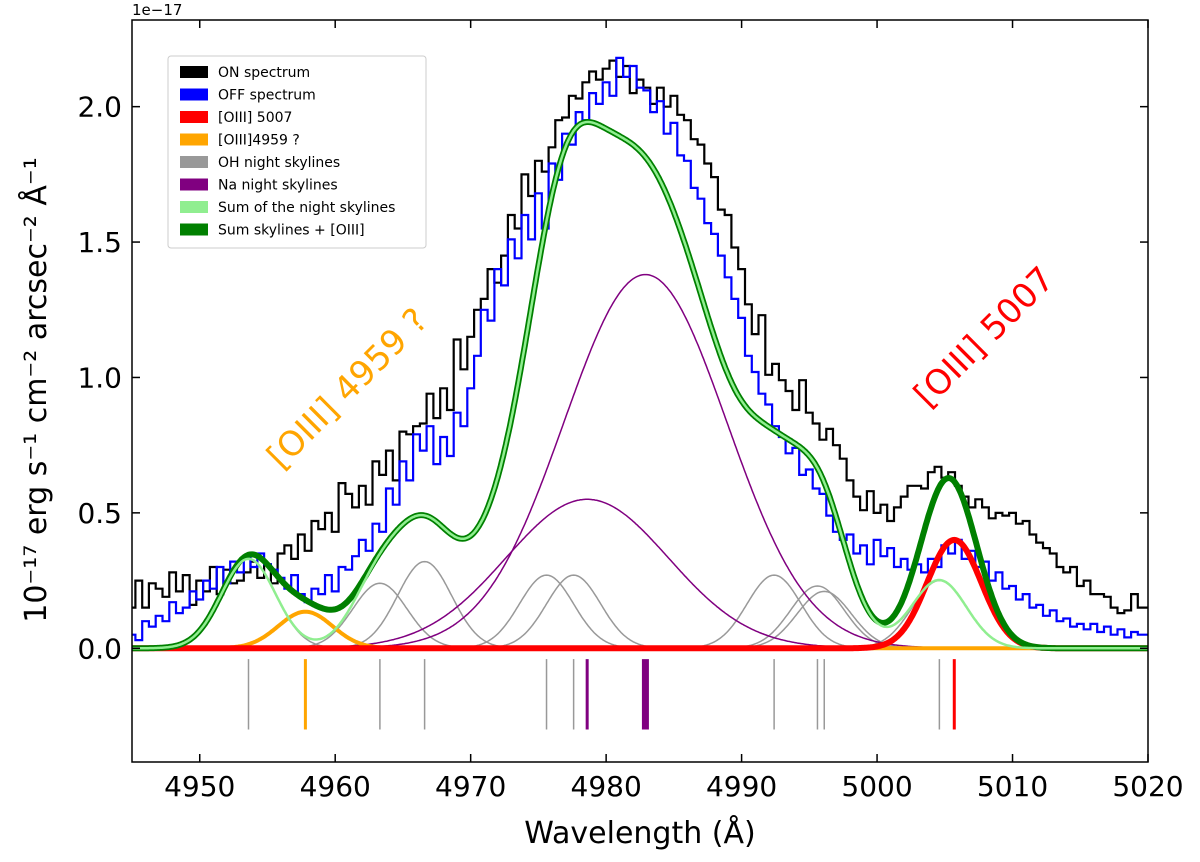  Describe the element at coordinates (99, 648) in the screenshot. I see `y-tick-label: 0.0` at that location.